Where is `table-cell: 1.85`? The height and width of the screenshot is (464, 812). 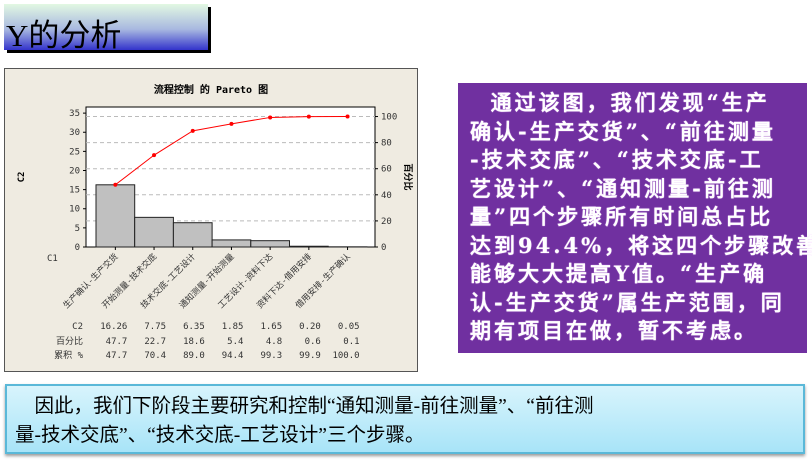 table-cell: 1.85 is located at coordinates (233, 327).